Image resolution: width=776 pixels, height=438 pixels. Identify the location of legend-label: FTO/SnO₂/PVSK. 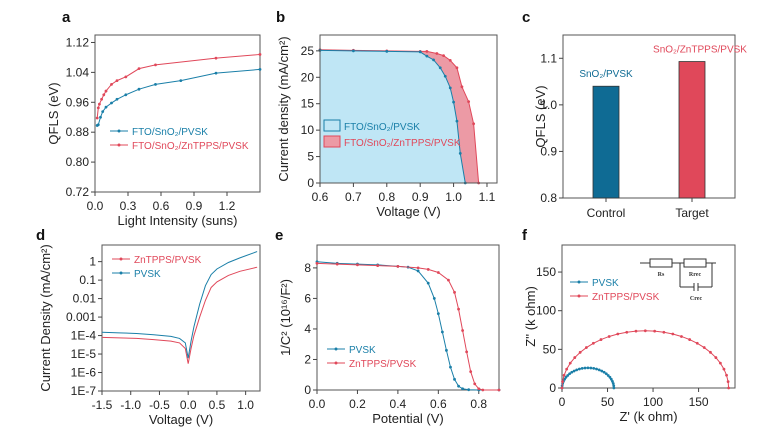
(382, 127).